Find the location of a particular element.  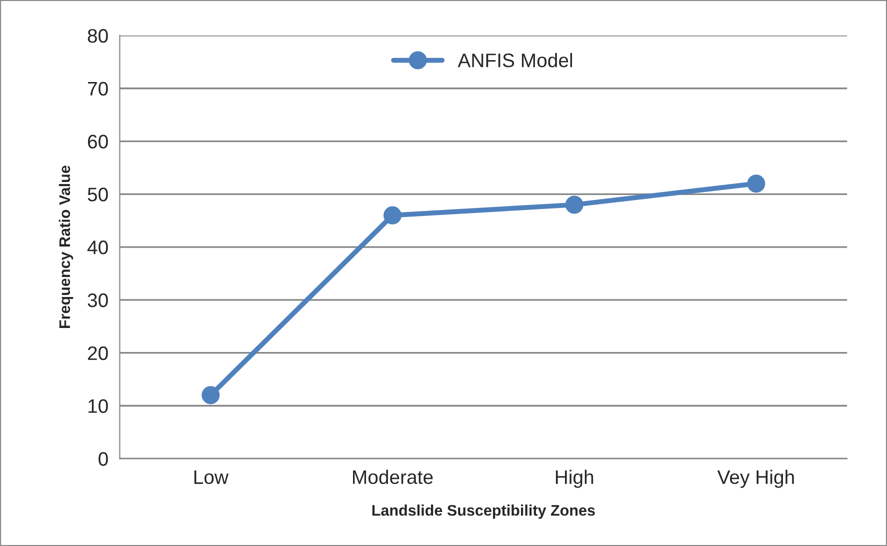

y-tick-label: 50 is located at coordinates (98, 195).